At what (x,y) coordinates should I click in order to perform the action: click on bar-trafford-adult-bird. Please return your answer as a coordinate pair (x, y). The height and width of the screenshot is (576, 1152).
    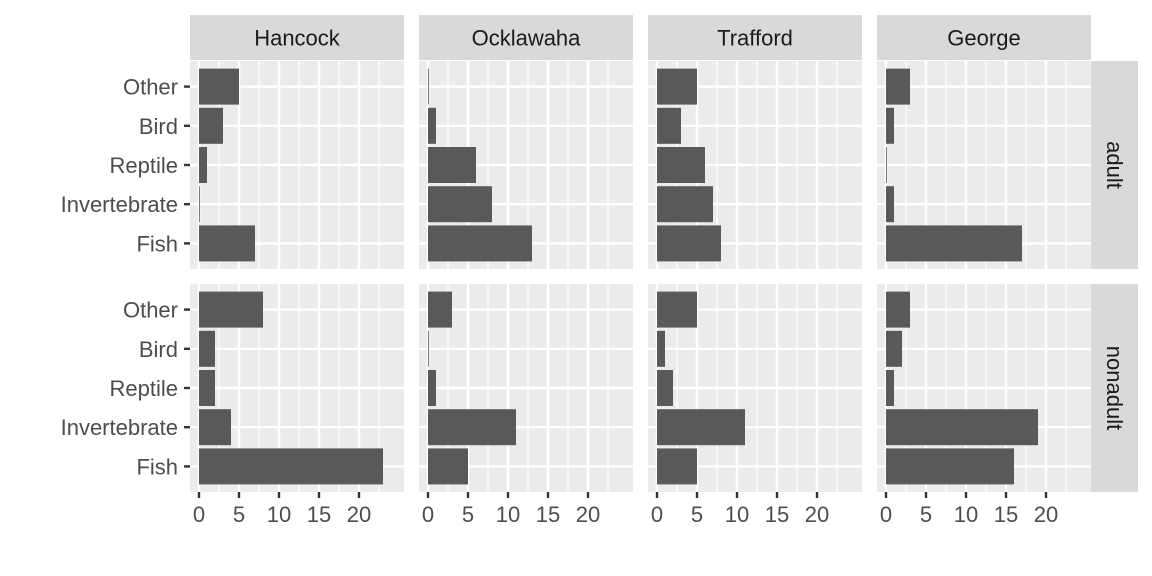
    Looking at the image, I should click on (669, 125).